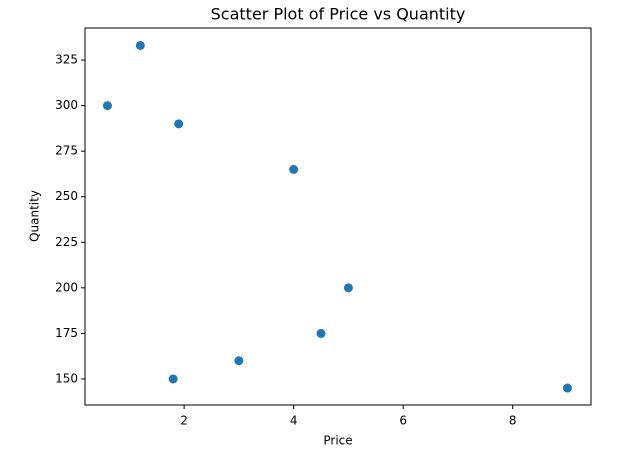 This screenshot has width=624, height=456. Describe the element at coordinates (513, 421) in the screenshot. I see `x-tick-label: 8` at that location.